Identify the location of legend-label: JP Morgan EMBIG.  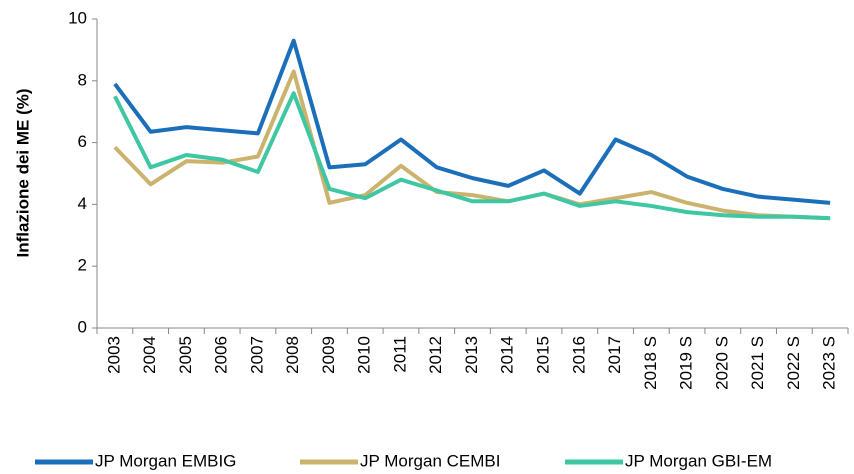
(165, 460).